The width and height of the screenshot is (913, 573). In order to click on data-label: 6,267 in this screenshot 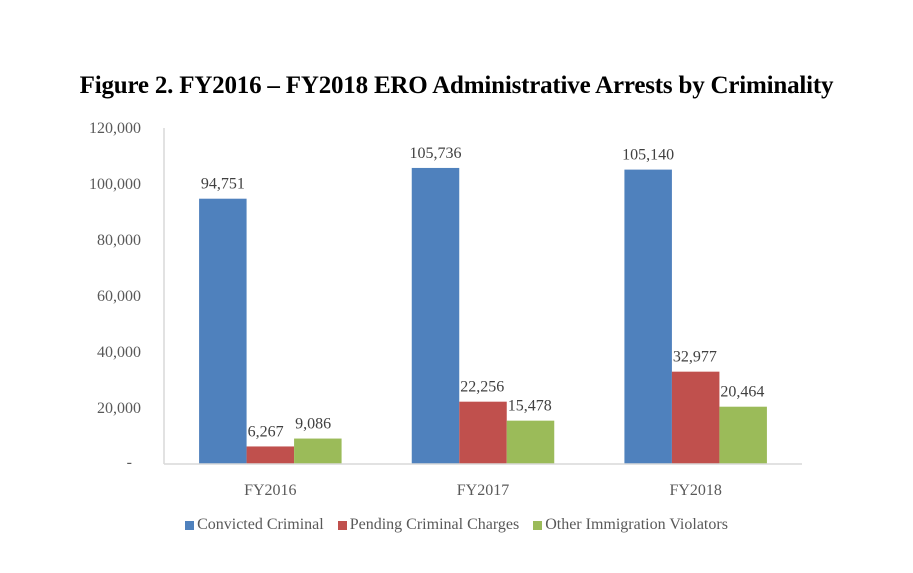, I will do `click(266, 431)`.